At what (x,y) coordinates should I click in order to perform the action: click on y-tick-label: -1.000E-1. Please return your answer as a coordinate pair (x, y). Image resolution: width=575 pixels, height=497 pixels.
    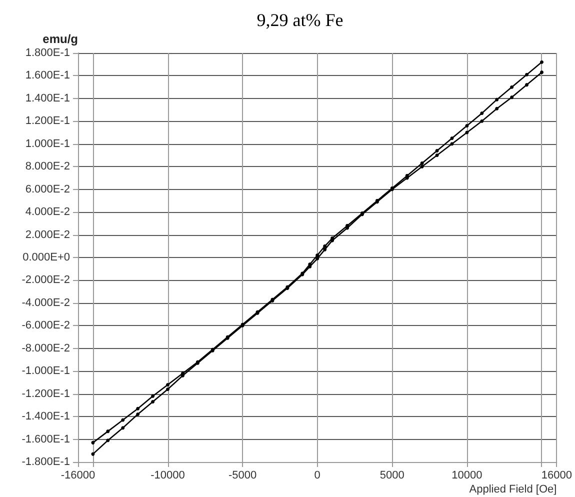
    Looking at the image, I should click on (46, 371).